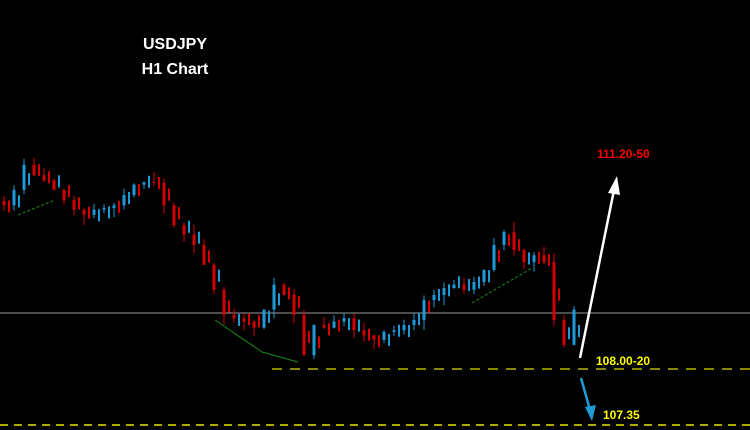 This screenshot has width=750, height=430. I want to click on upper-target-label: 111.20-50, so click(623, 154).